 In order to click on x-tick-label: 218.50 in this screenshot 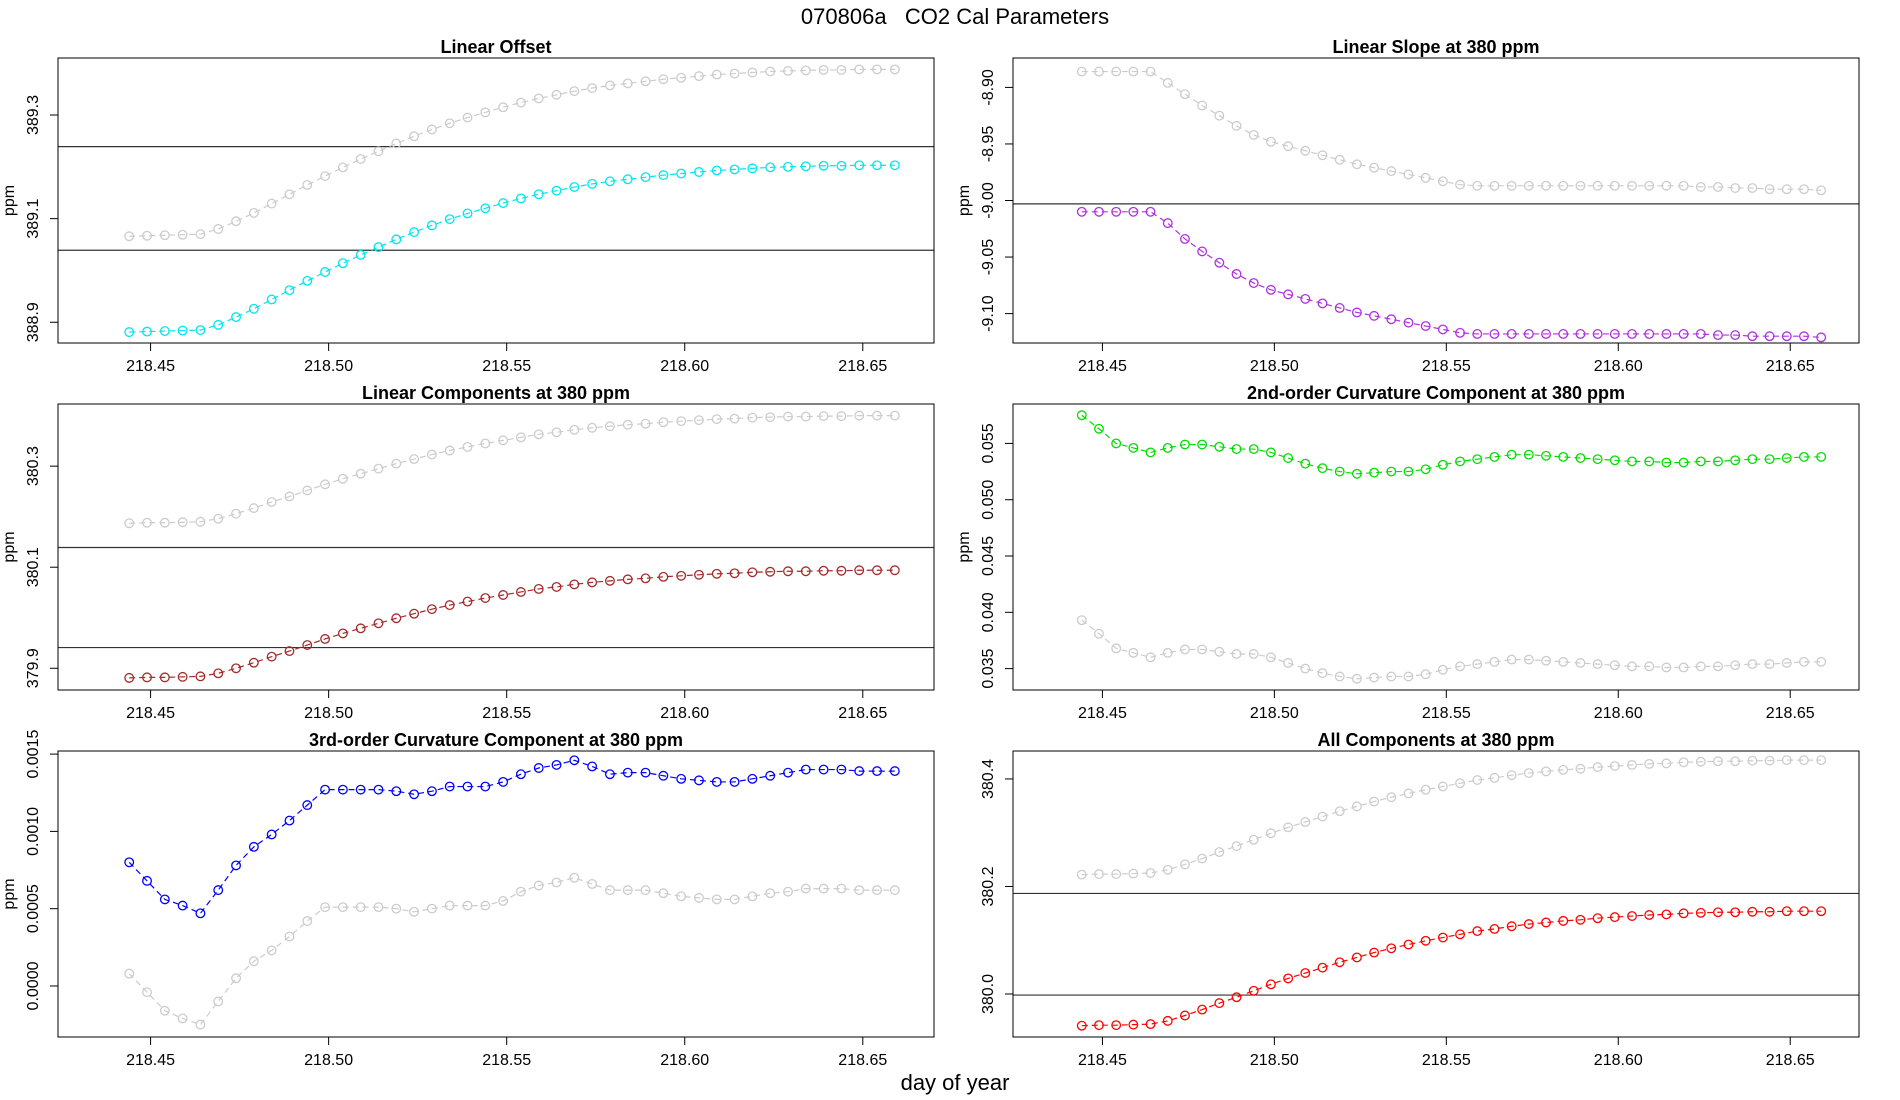, I will do `click(328, 713)`.